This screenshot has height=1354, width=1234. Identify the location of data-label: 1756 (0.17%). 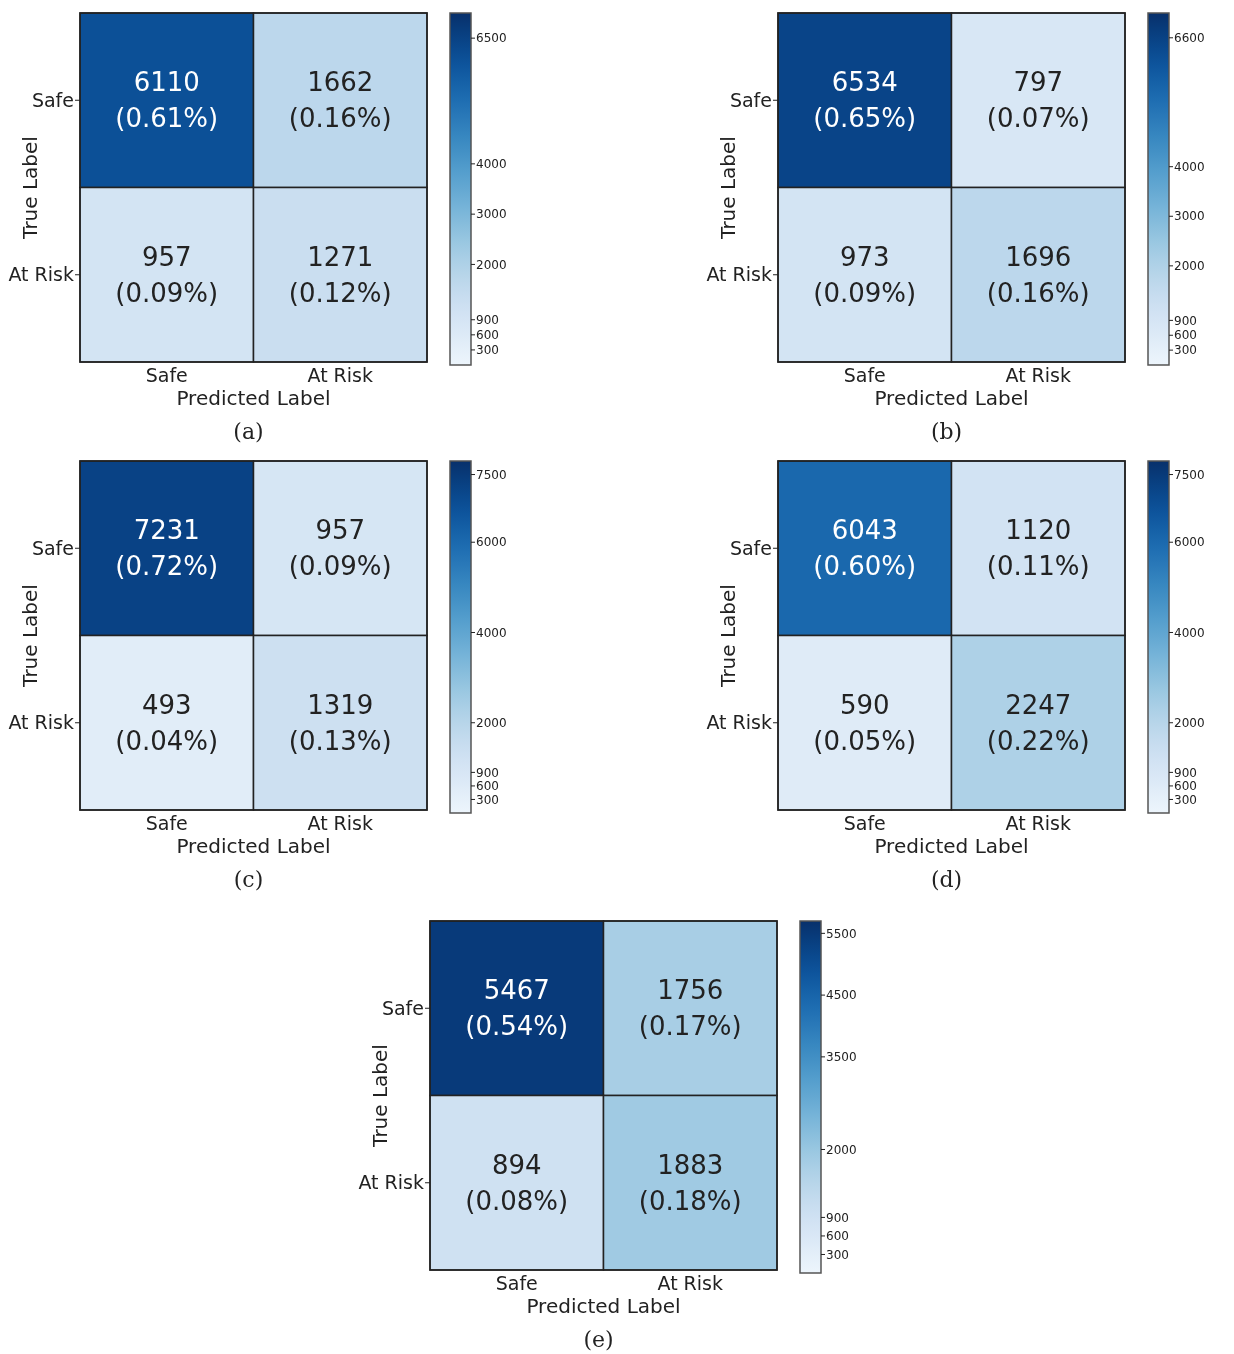
(690, 1008).